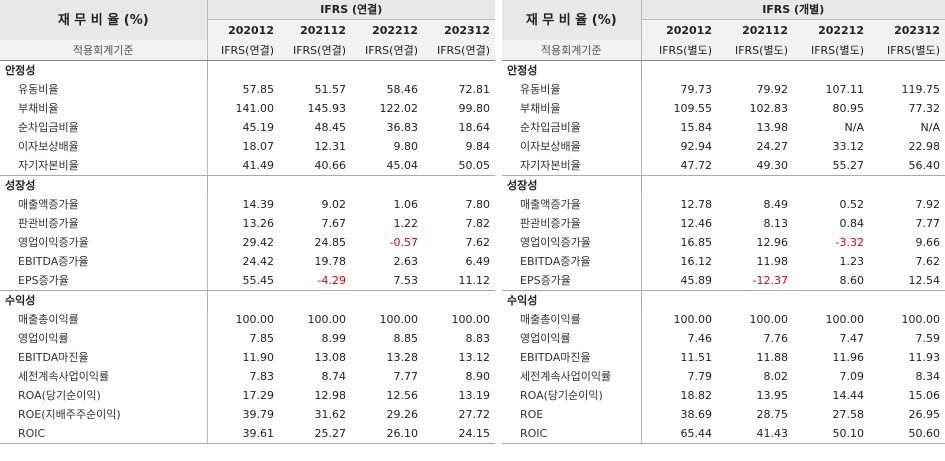 The width and height of the screenshot is (945, 461). Describe the element at coordinates (928, 223) in the screenshot. I see `value-cell: 7.77` at that location.